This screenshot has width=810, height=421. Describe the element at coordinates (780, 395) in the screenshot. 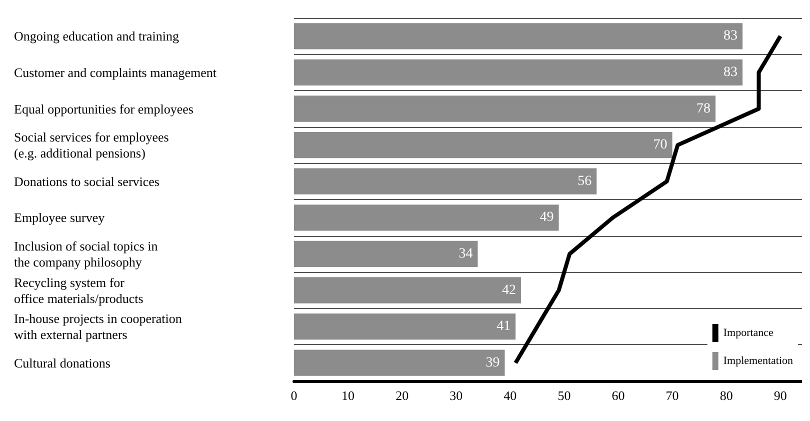

I see `x-tick-label: 90` at that location.